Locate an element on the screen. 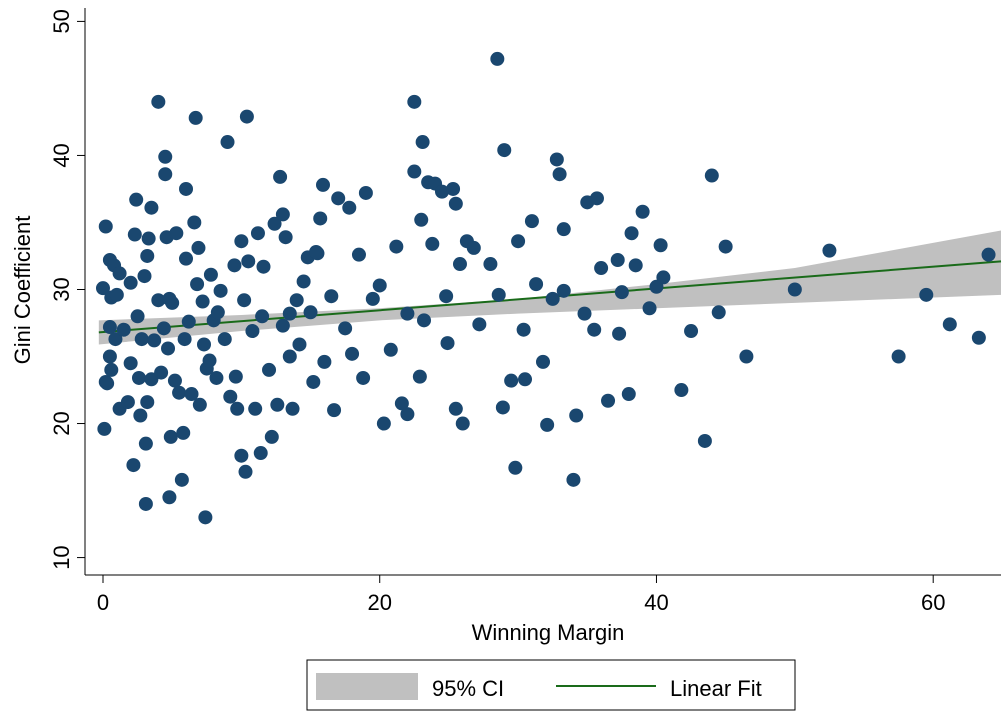  y-axis-label: Gini Coefficient is located at coordinates (22, 290).